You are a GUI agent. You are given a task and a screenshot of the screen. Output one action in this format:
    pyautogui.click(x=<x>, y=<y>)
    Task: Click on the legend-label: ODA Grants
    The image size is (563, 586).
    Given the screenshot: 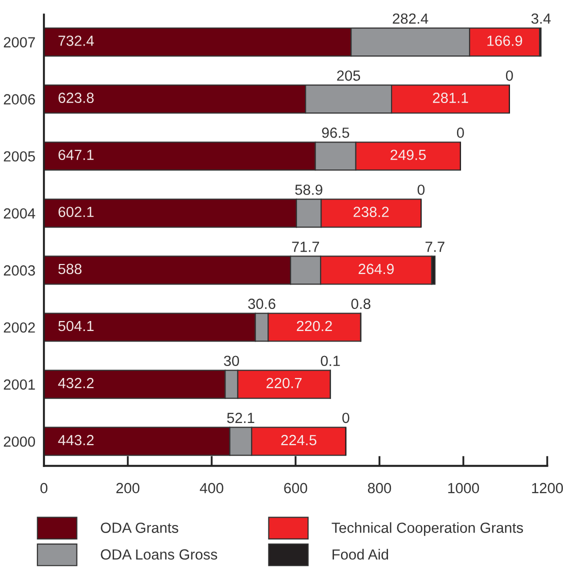 What is the action you would take?
    pyautogui.click(x=139, y=527)
    